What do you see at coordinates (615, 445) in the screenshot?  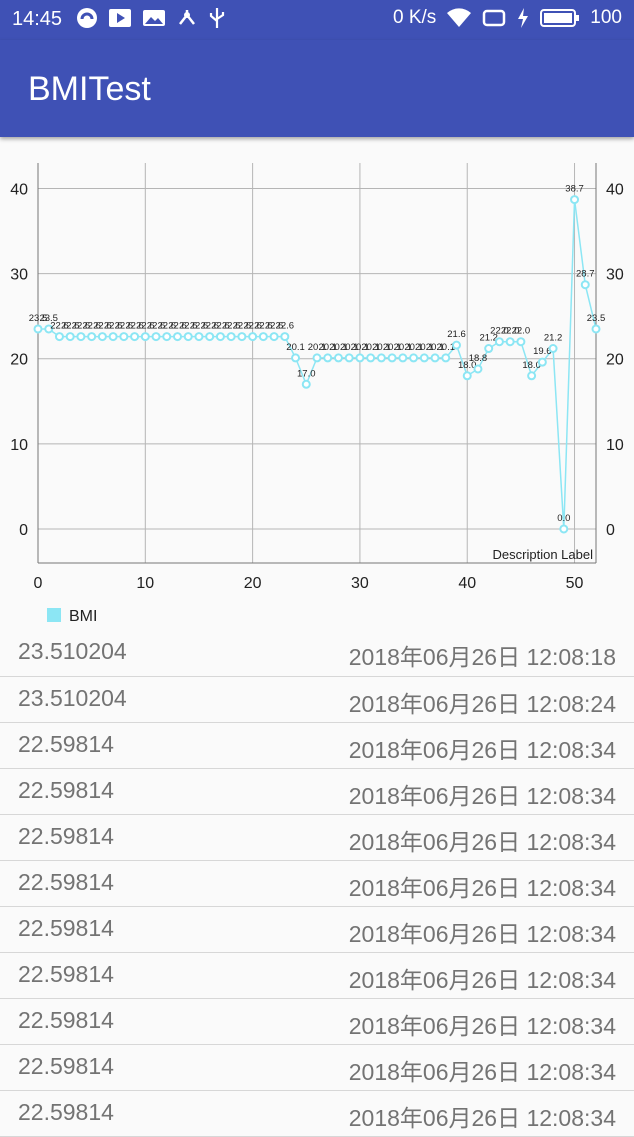 I see `y-tick-label-right: 10` at bounding box center [615, 445].